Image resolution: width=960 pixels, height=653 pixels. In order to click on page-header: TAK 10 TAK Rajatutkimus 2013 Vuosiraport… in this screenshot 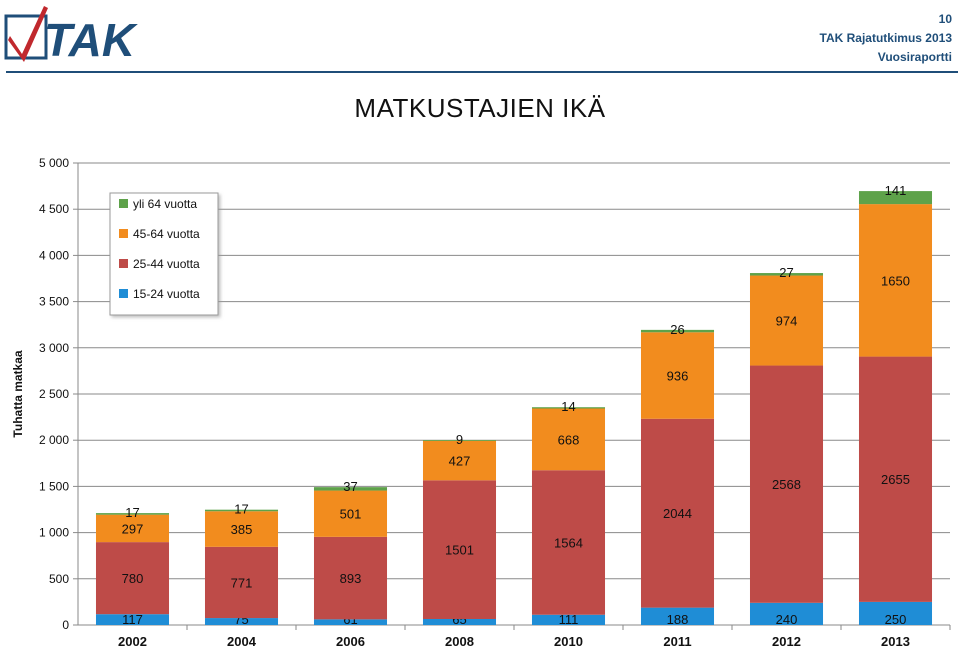, I will do `click(480, 39)`.